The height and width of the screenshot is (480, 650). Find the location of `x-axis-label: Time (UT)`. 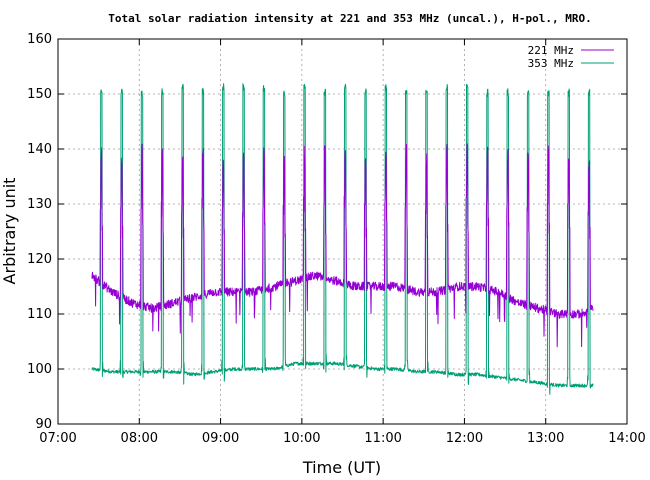

x-axis-label: Time (UT) is located at coordinates (341, 467).